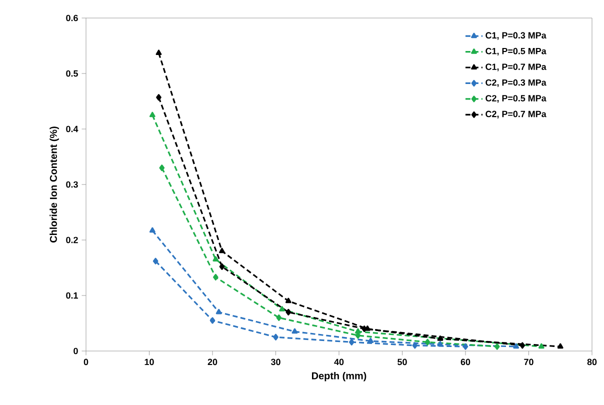 Image resolution: width=604 pixels, height=405 pixels. What do you see at coordinates (72, 73) in the screenshot?
I see `y-tick-label: 0.5` at bounding box center [72, 73].